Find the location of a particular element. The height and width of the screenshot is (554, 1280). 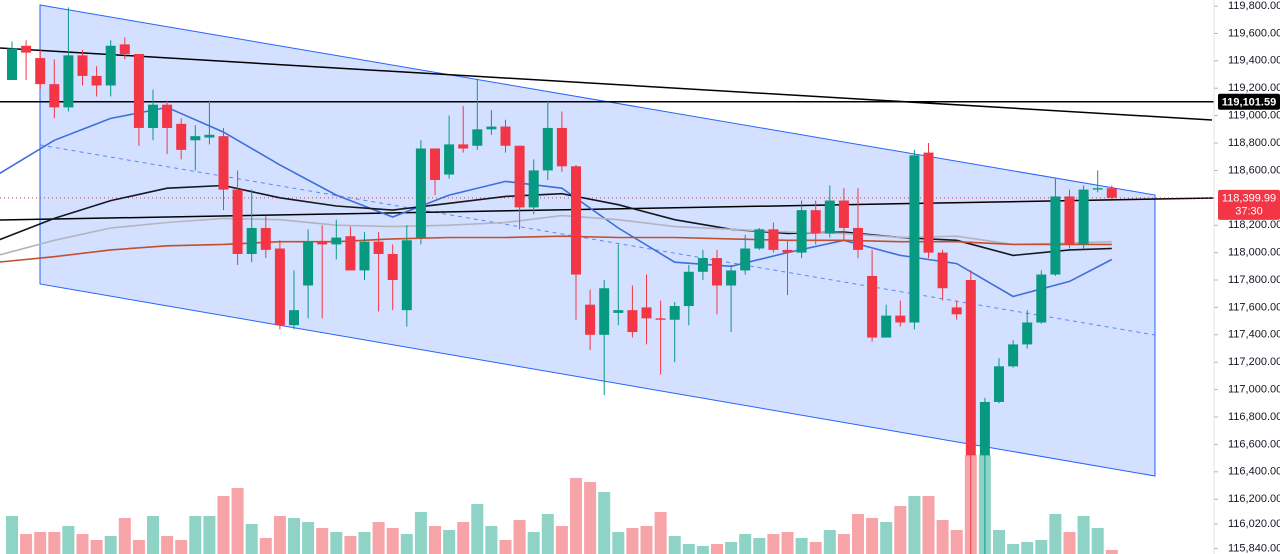

y-tick-label: 119,000.00 is located at coordinates (1254, 116).